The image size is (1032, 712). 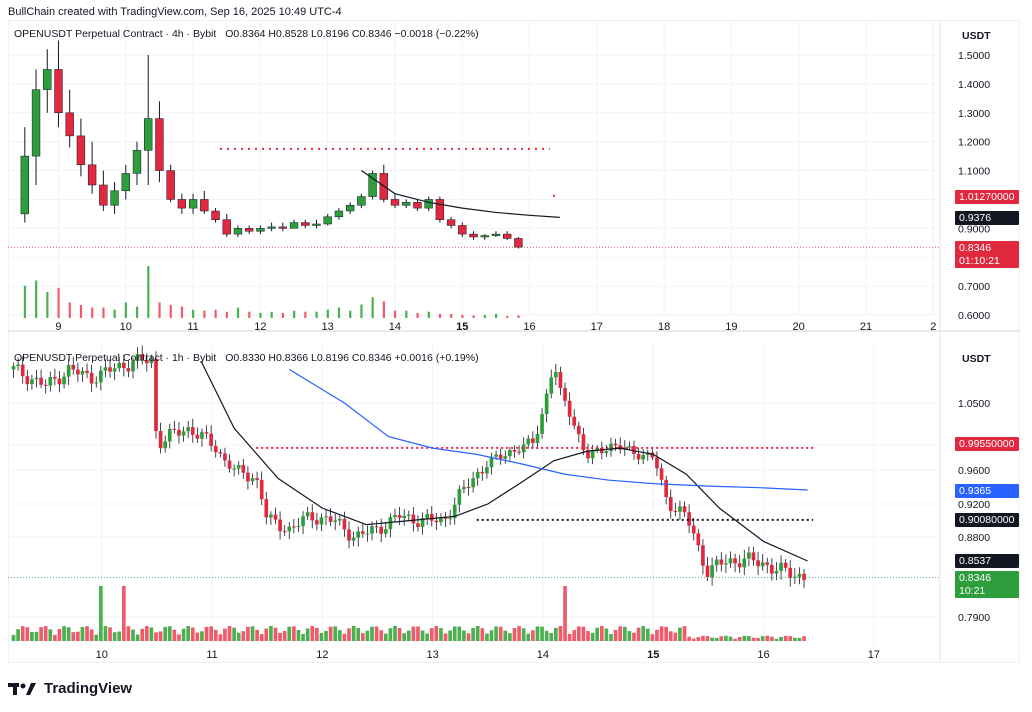 What do you see at coordinates (987, 197) in the screenshot?
I see `top-tag-resistance: 1.01270000` at bounding box center [987, 197].